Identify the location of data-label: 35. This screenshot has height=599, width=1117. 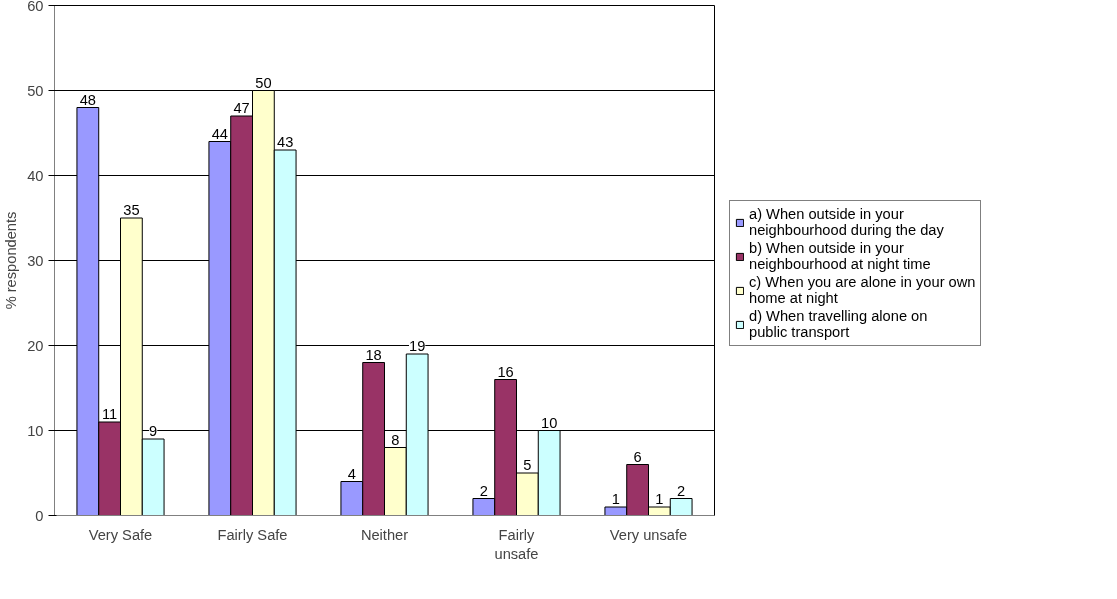
(131, 210).